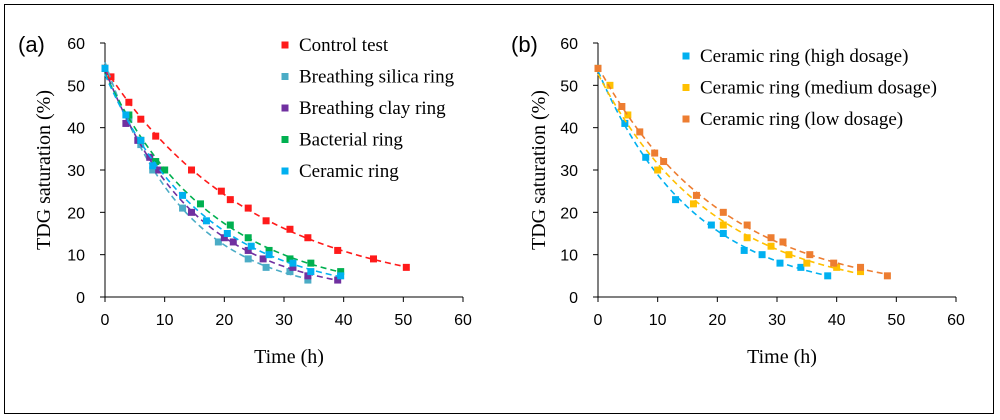  I want to click on x-tick-label: 20, so click(717, 320).